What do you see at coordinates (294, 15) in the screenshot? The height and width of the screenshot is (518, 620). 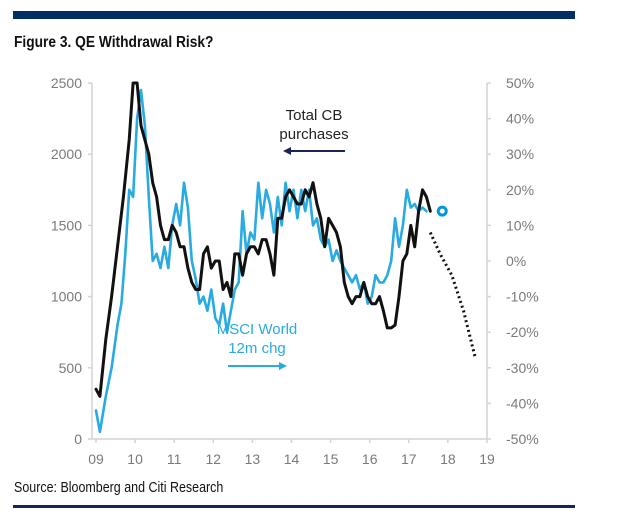 I see `header-rule` at bounding box center [294, 15].